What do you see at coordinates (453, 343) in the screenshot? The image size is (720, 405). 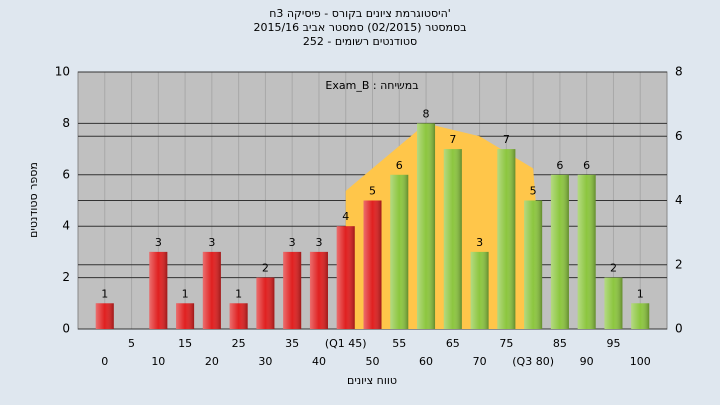 I see `x-tick-label: 65` at bounding box center [453, 343].